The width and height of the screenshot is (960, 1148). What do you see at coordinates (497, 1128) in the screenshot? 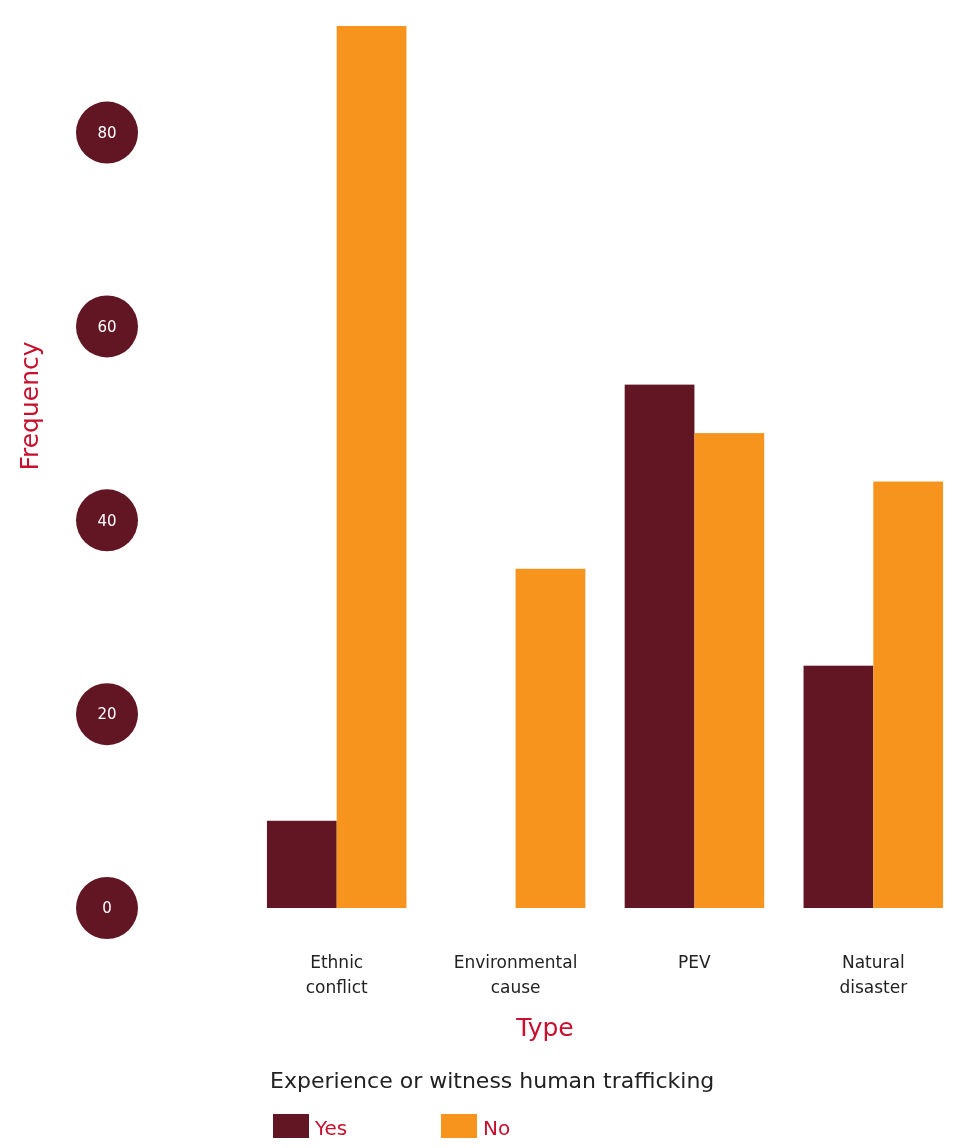
I see `legend-label: No` at bounding box center [497, 1128].